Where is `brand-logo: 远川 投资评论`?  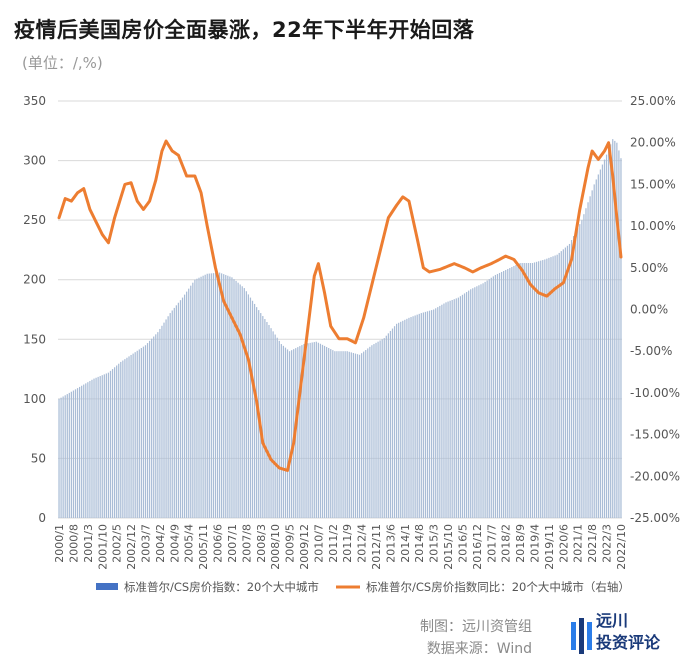
brand-logo: 远川 投资评论 is located at coordinates (630, 637).